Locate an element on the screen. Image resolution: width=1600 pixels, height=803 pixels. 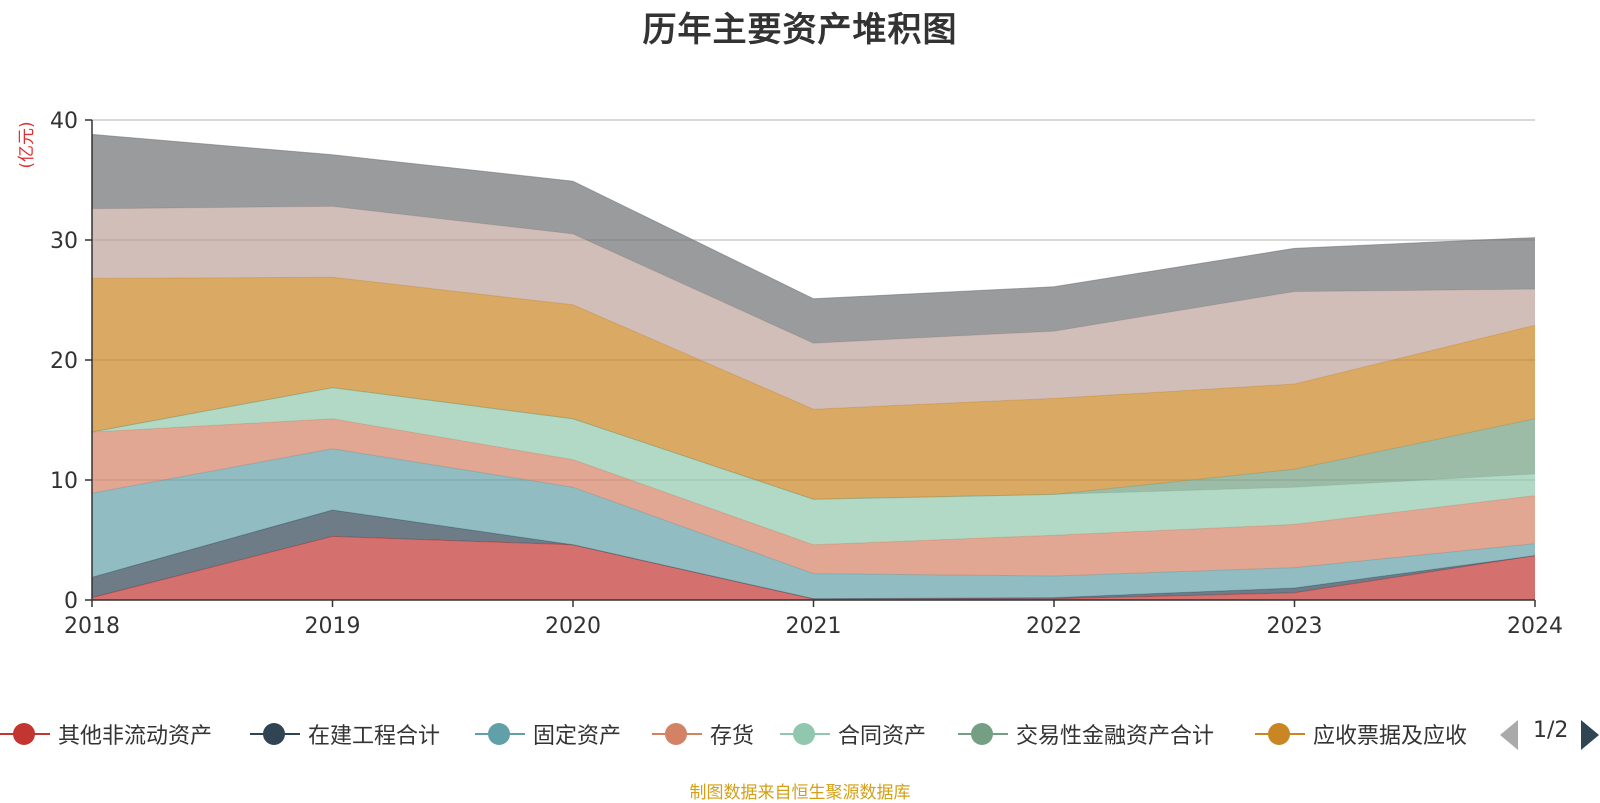
y-tick-label: 10 is located at coordinates (64, 481).